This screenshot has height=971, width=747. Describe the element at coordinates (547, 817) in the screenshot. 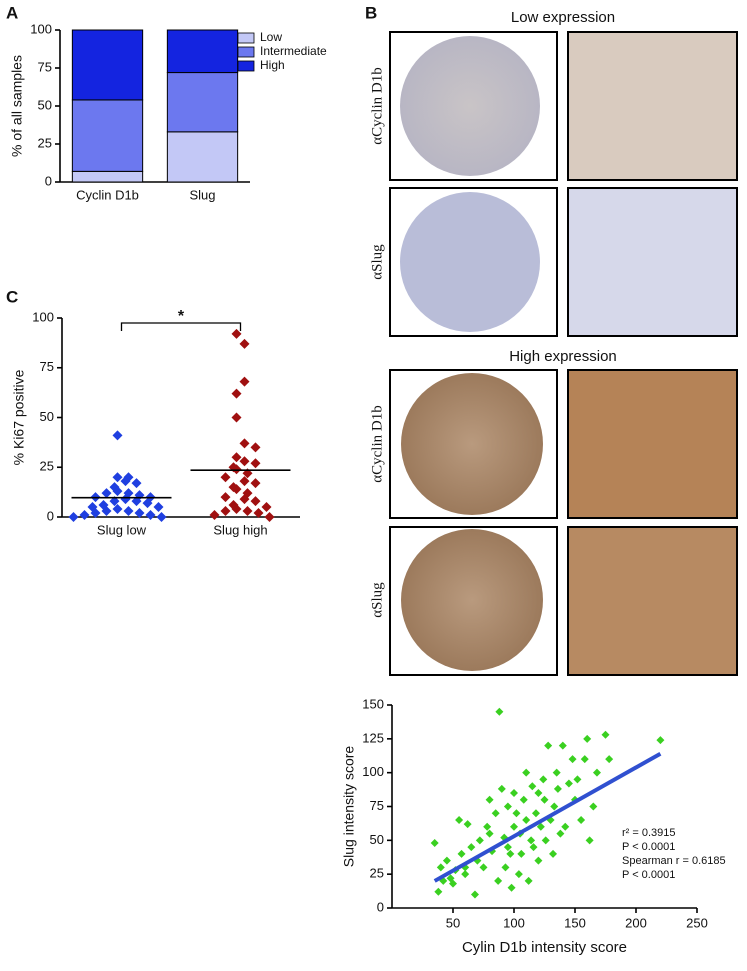

I see `fit-line` at that location.